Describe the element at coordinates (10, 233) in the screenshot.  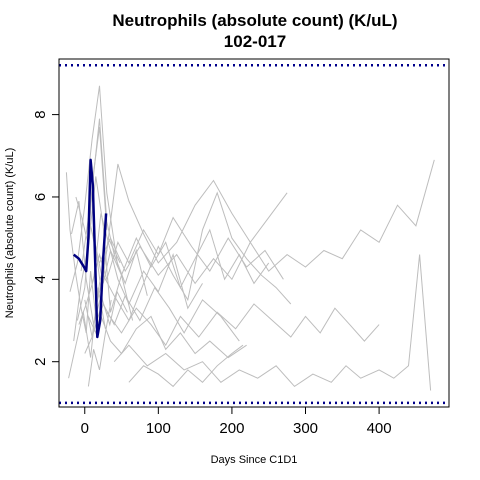
I see `y-axis-label: Neutrophils (absolute count) (K/uL)` at that location.